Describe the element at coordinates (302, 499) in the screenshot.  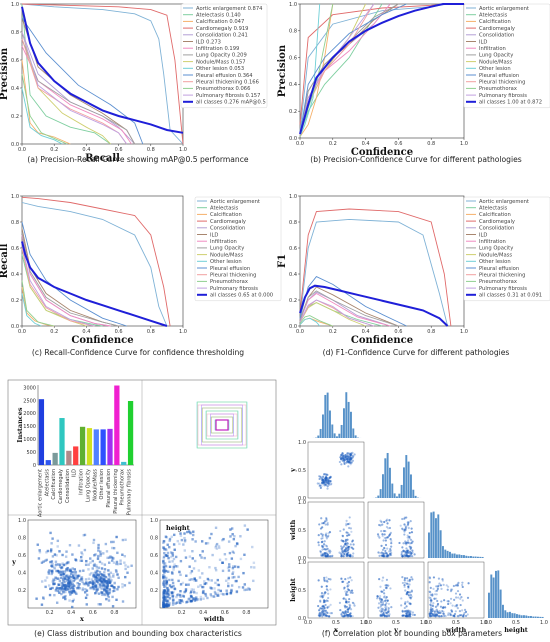
I see `pair-y-tick: 0.0` at that location.